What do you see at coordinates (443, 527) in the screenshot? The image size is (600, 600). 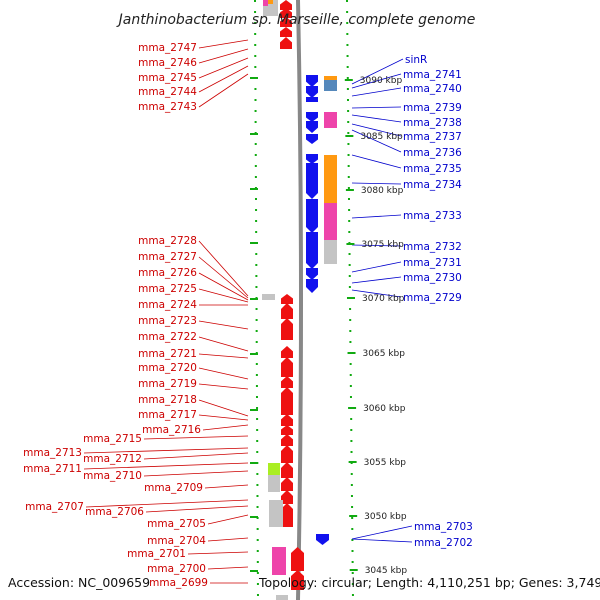 I see `right-gene-label: mma_2703` at bounding box center [443, 527].